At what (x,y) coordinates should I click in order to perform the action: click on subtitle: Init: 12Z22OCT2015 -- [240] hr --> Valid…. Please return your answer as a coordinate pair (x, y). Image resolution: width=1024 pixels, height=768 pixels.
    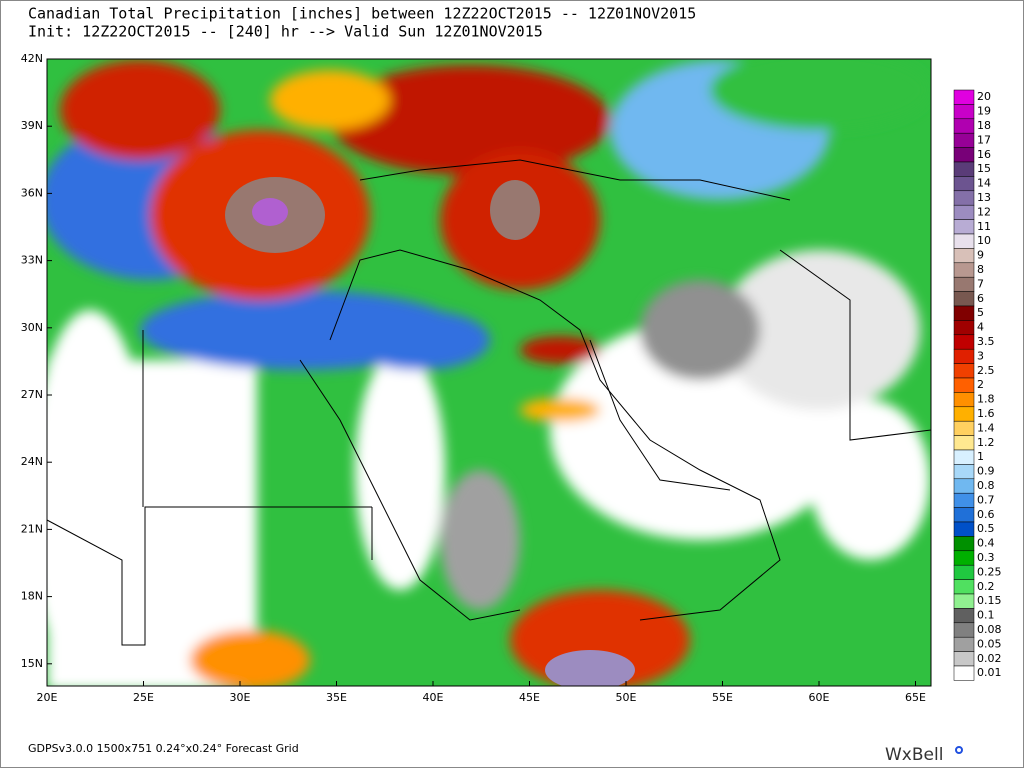
    Looking at the image, I should click on (285, 32).